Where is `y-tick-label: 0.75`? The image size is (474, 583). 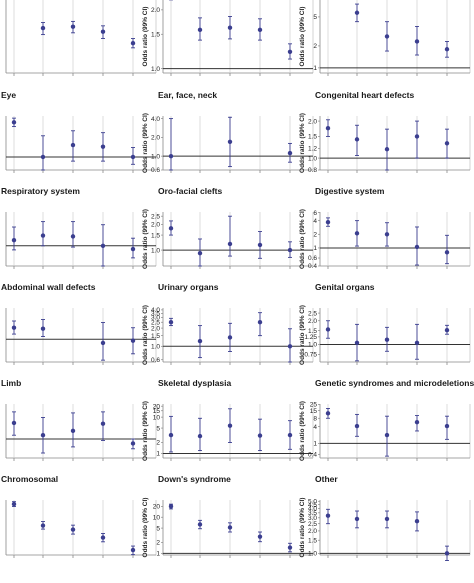
y-tick-label: 0.75 is located at coordinates (310, 355).